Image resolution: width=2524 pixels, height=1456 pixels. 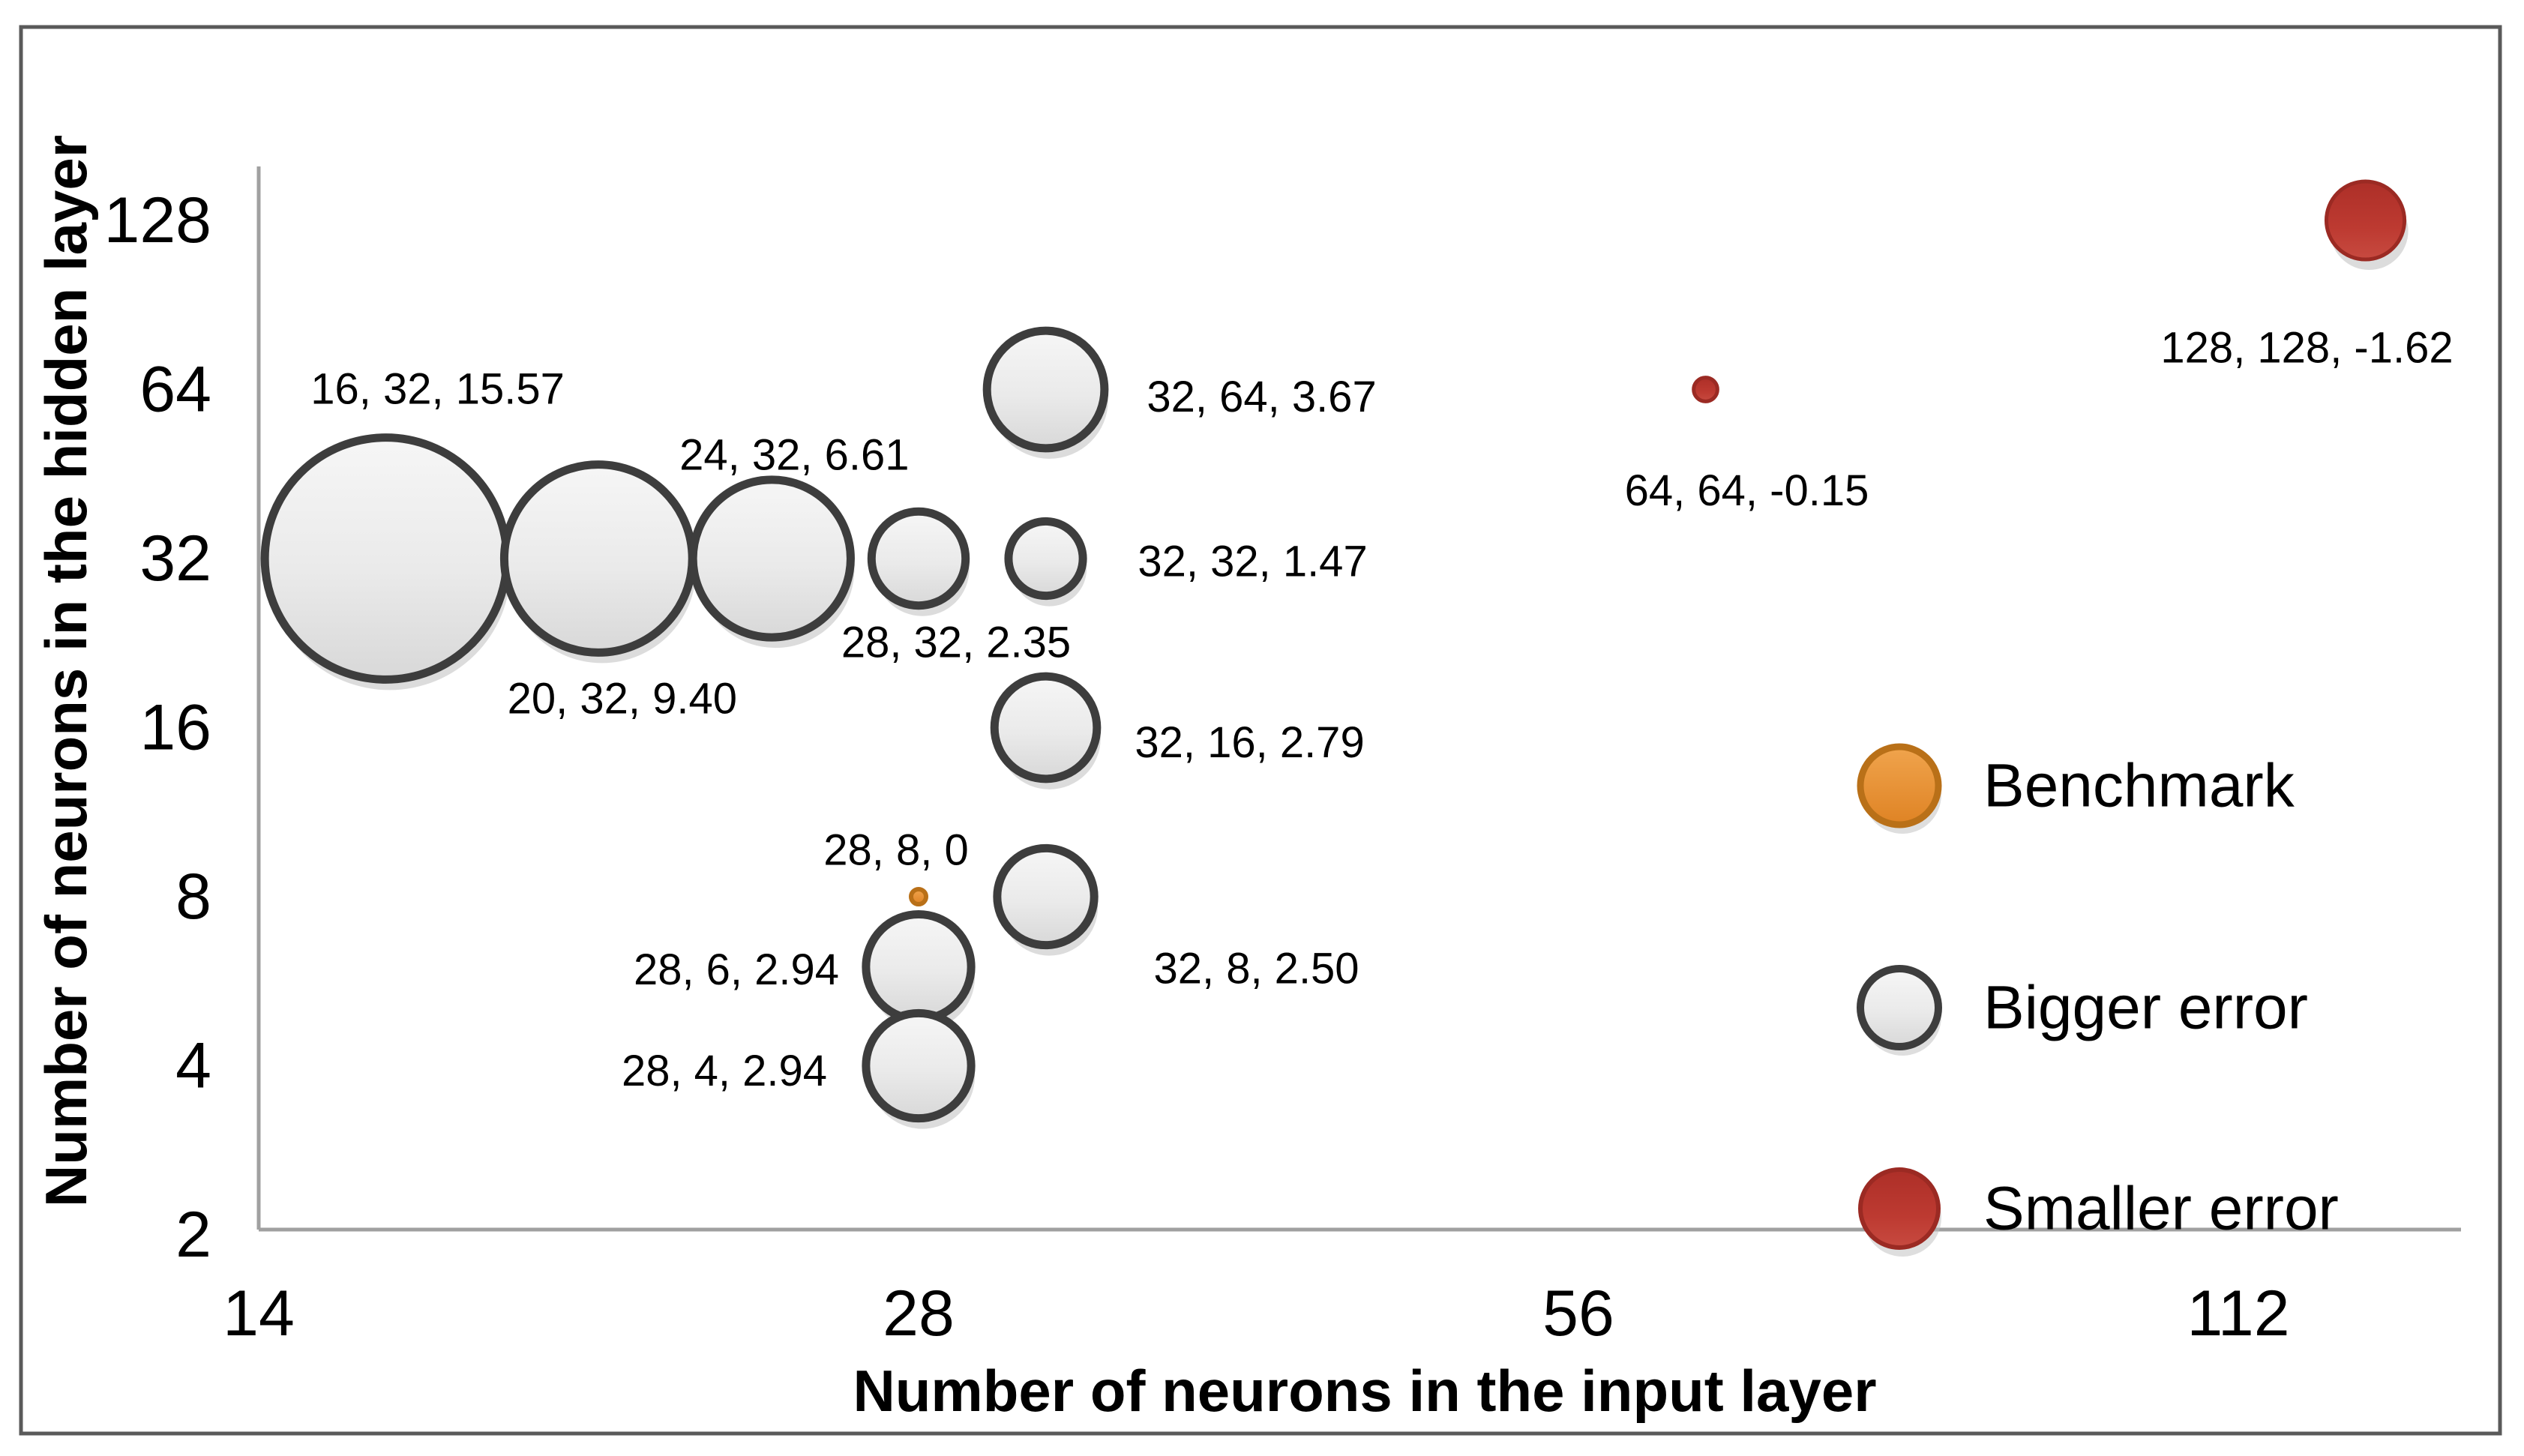 I want to click on y-tick-label: 2, so click(x=193, y=1235).